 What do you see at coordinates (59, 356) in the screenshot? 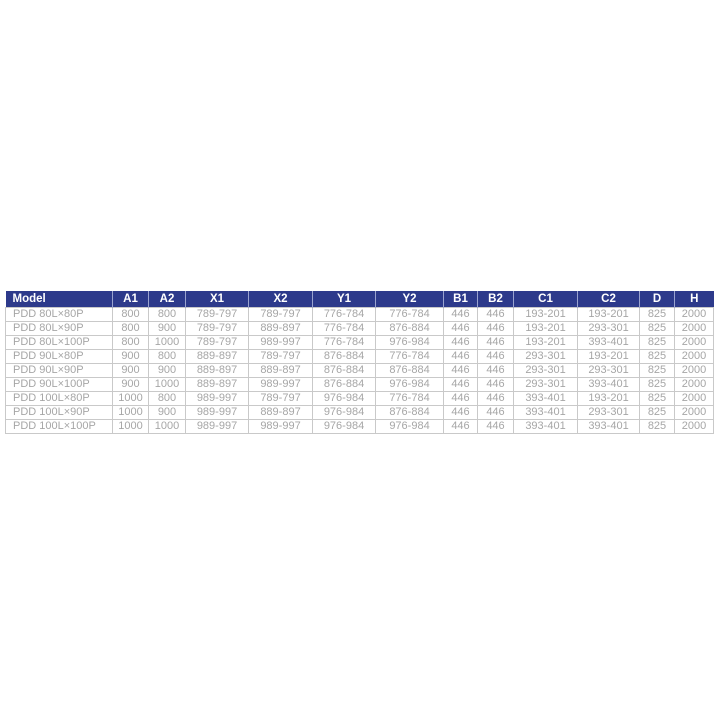
I see `cell-model: PDD 90L×80P` at bounding box center [59, 356].